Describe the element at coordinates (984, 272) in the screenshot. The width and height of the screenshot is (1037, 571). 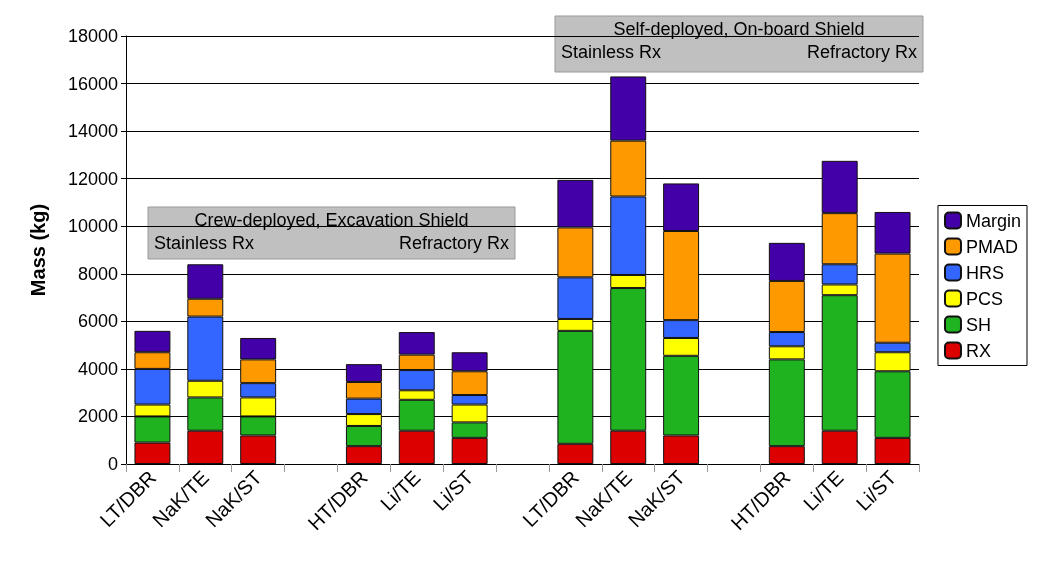
I see `legend-label: HRS` at that location.